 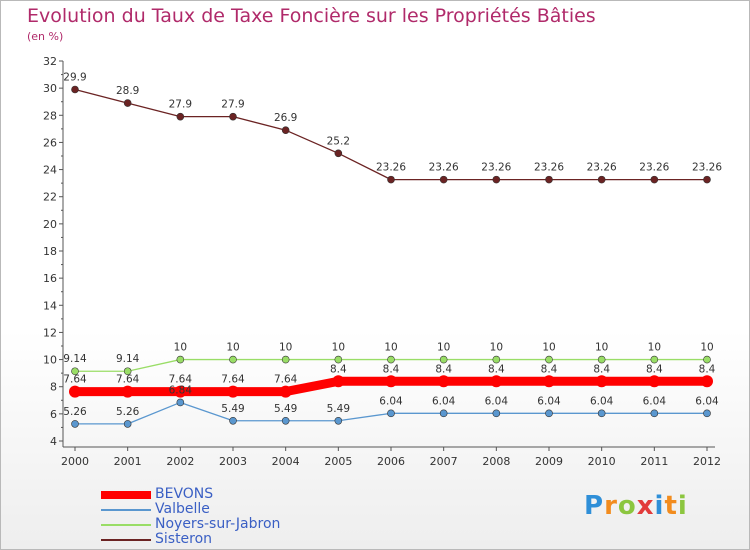 What do you see at coordinates (74, 78) in the screenshot?
I see `data-label: 29.9` at bounding box center [74, 78].